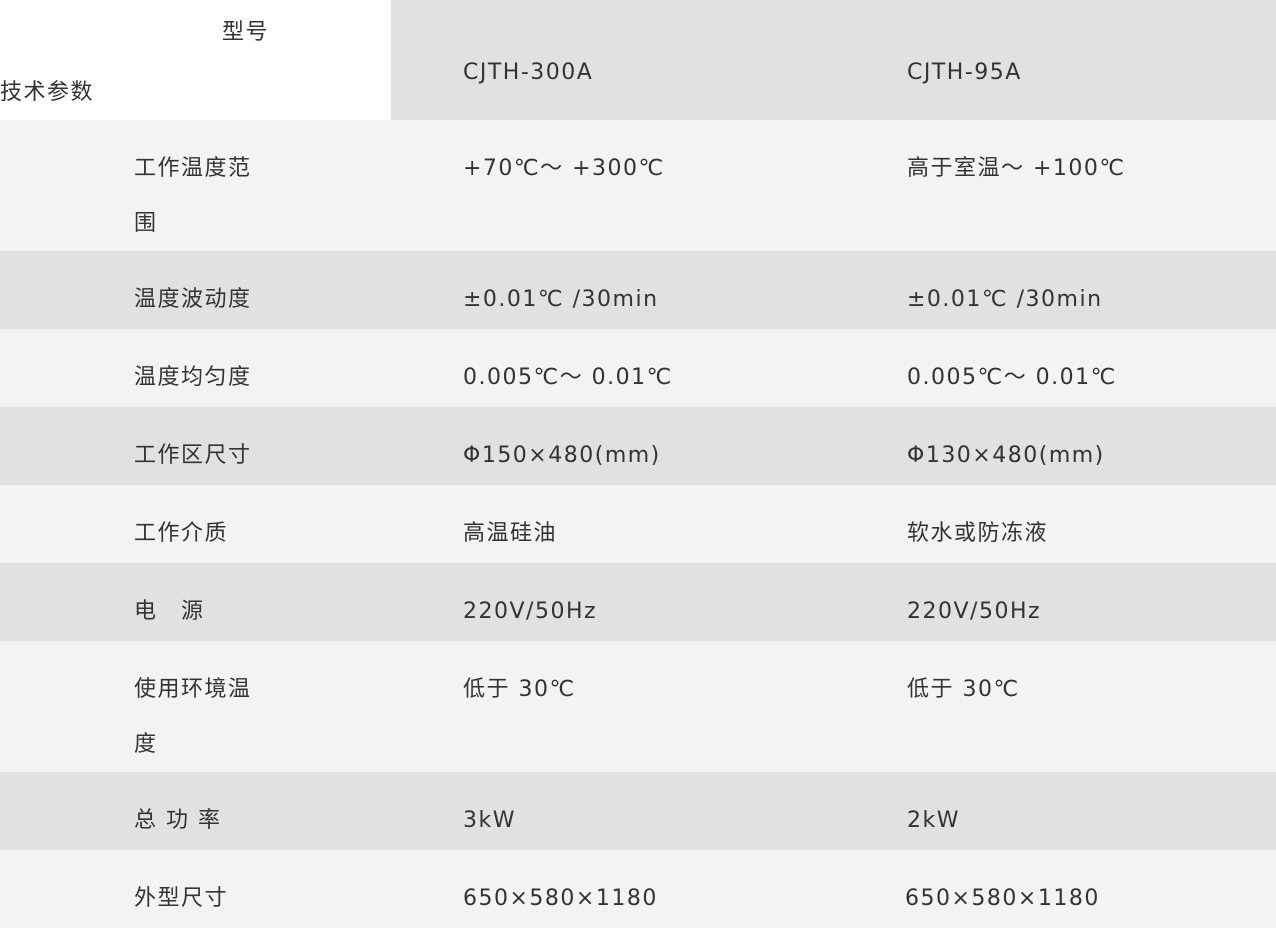 The image size is (1276, 928). I want to click on table-row: 电 源 220V/50Hz 220V/50Hz, so click(638, 602).